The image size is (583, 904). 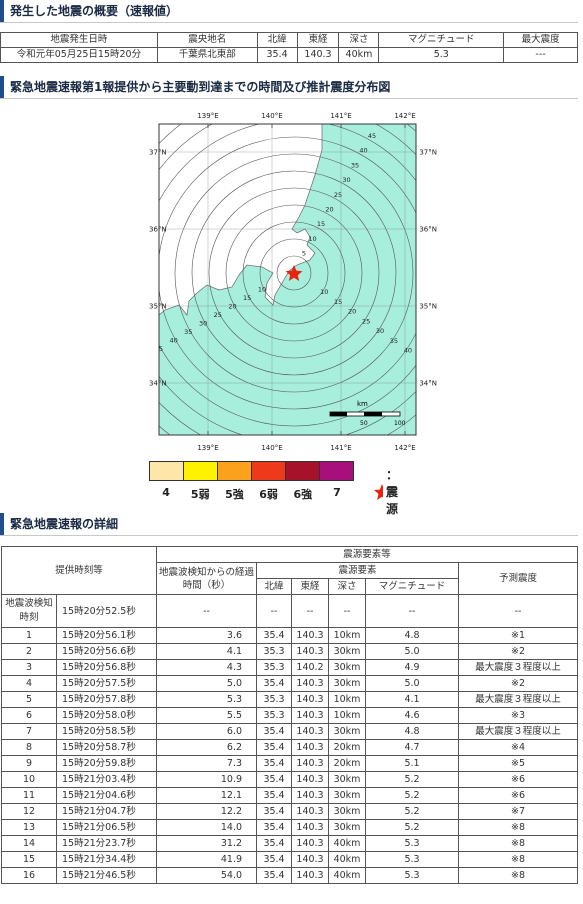 I want to click on elapsed-seconds: 31.2, so click(x=207, y=843).